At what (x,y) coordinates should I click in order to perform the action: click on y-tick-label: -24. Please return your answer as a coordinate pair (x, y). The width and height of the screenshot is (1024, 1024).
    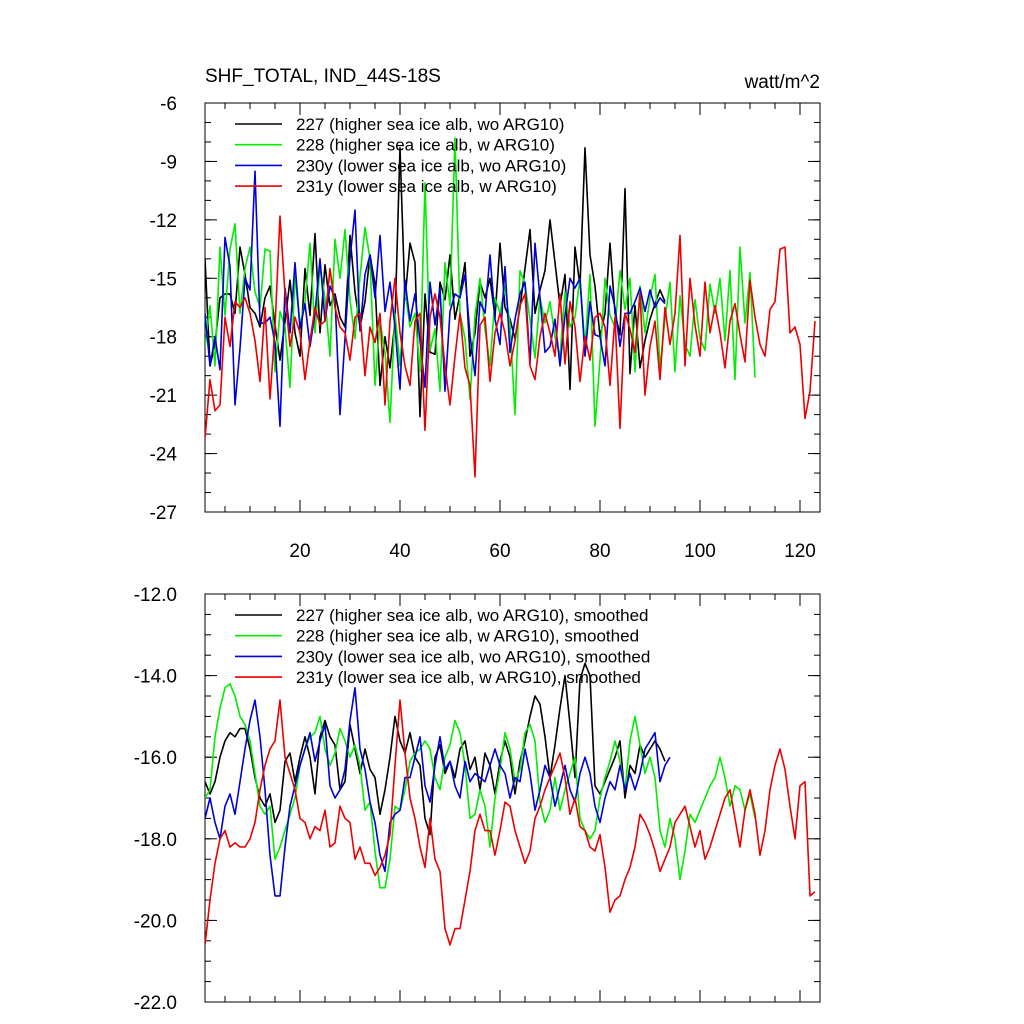
    Looking at the image, I should click on (164, 455).